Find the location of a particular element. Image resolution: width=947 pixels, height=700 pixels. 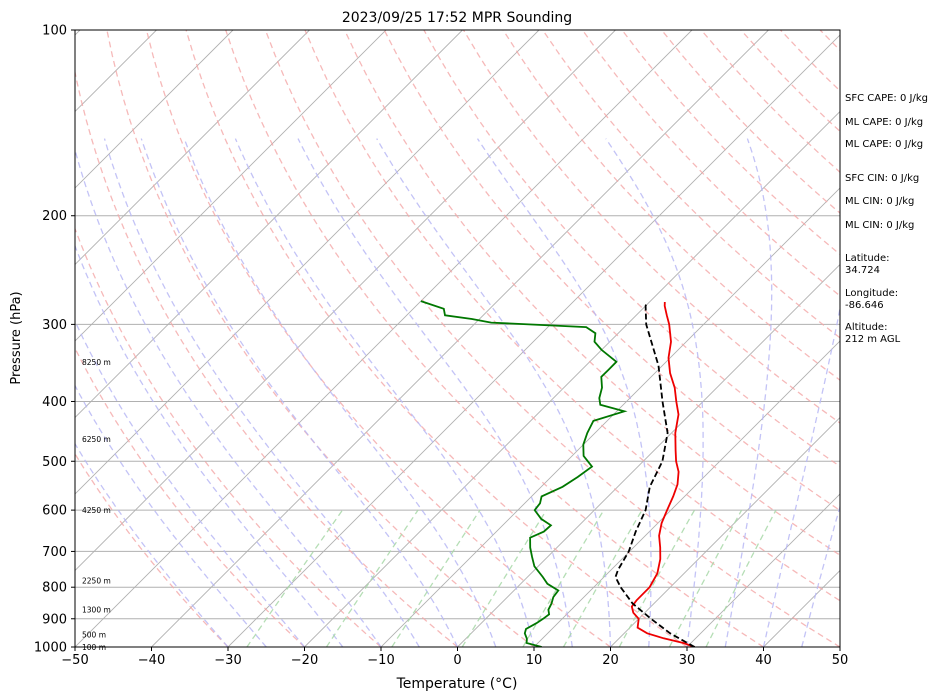

height-label: 8250 m is located at coordinates (96, 362).